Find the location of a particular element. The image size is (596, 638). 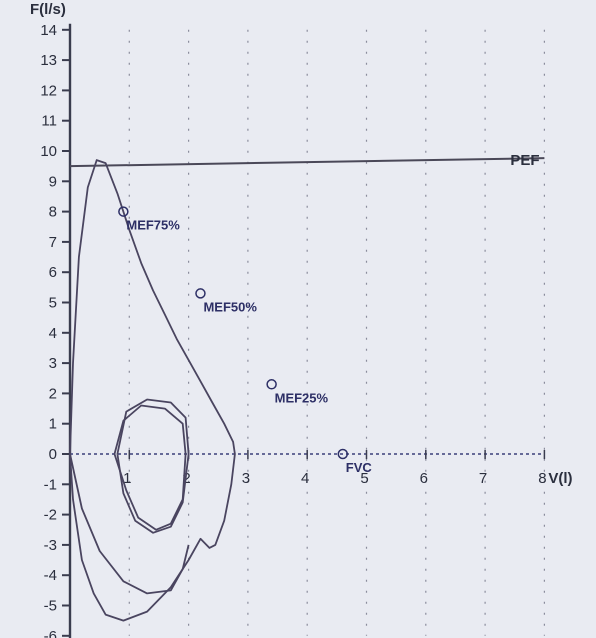

y-tick-label: 11 is located at coordinates (49, 121).